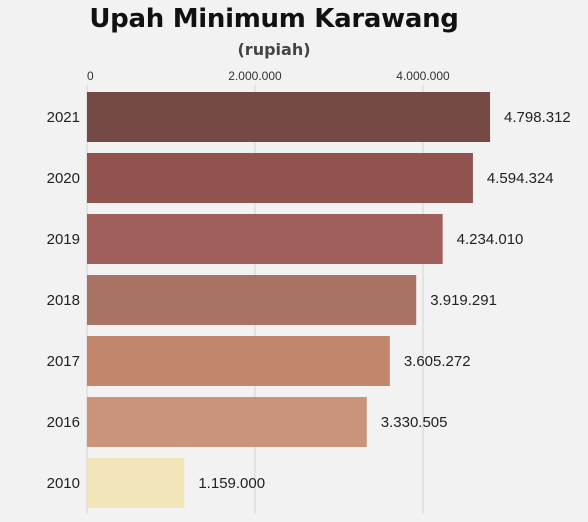  Describe the element at coordinates (63, 178) in the screenshot. I see `category-label: 2020` at that location.